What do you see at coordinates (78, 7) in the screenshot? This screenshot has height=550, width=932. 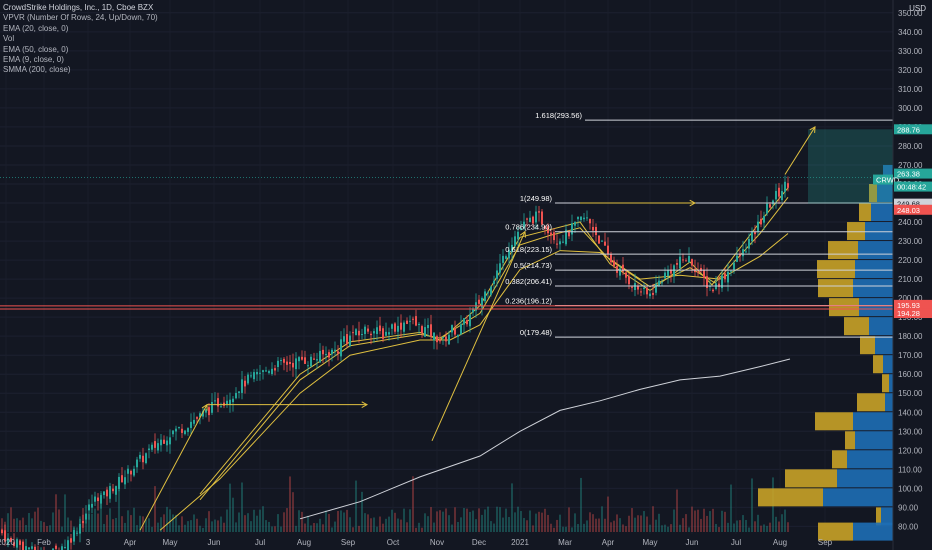 I see `chart-title: CrowdStrike Holdings, Inc., 1D, Cboe BZX` at bounding box center [78, 7].